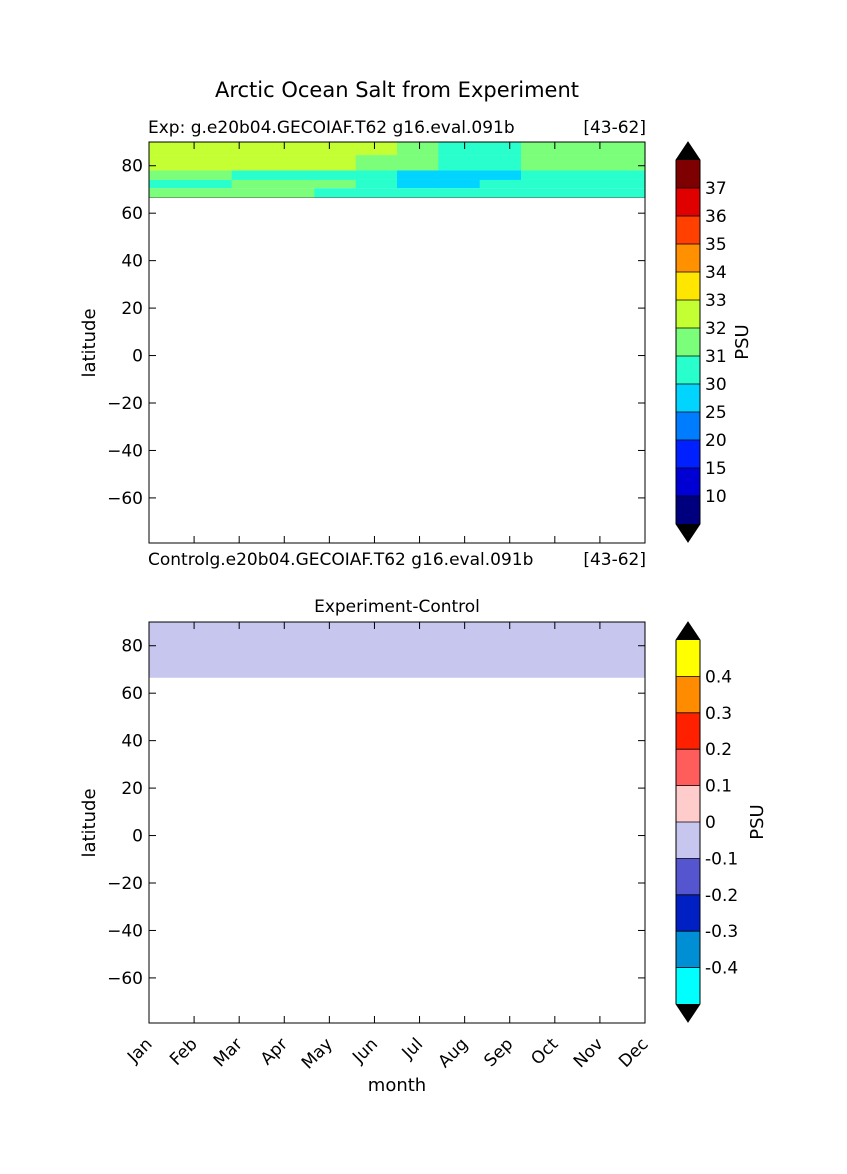 Image resolution: width=847 pixels, height=1174 pixels. I want to click on colorbar-tick-label: 15, so click(716, 469).